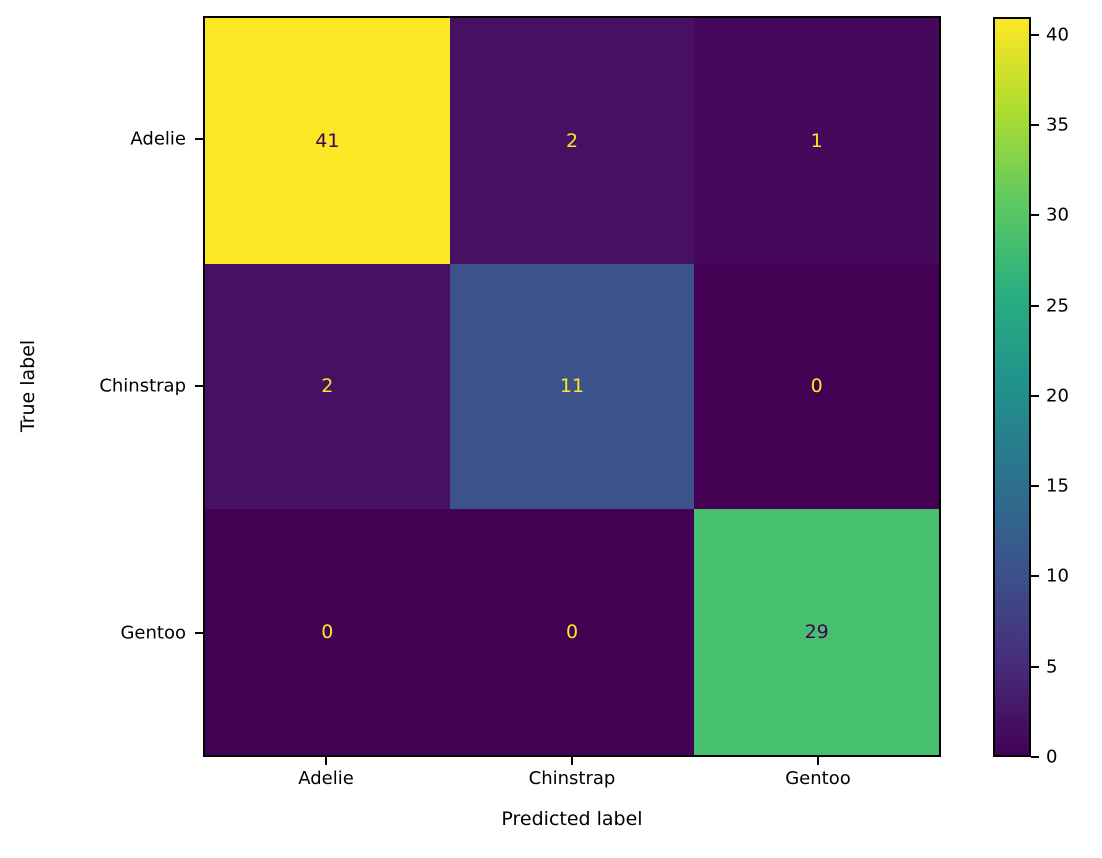  What do you see at coordinates (1012, 387) in the screenshot?
I see `colorbar` at bounding box center [1012, 387].